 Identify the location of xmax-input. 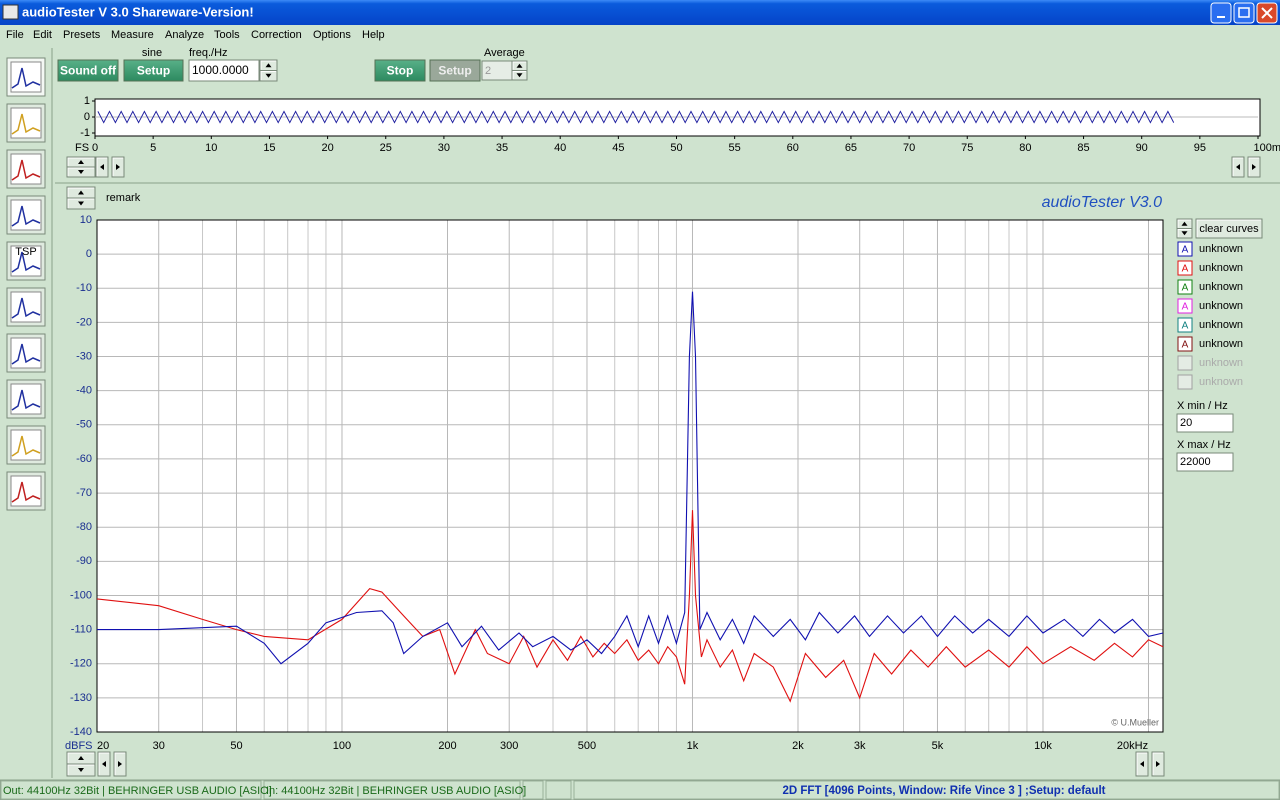
(1205, 462).